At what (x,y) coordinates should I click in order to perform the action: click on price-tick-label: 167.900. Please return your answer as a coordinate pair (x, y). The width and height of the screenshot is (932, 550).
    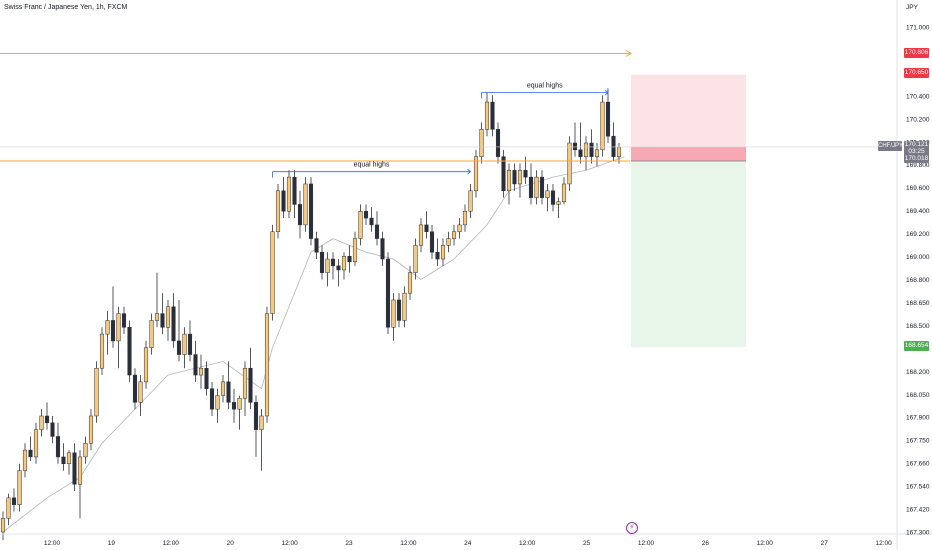
    Looking at the image, I should click on (918, 418).